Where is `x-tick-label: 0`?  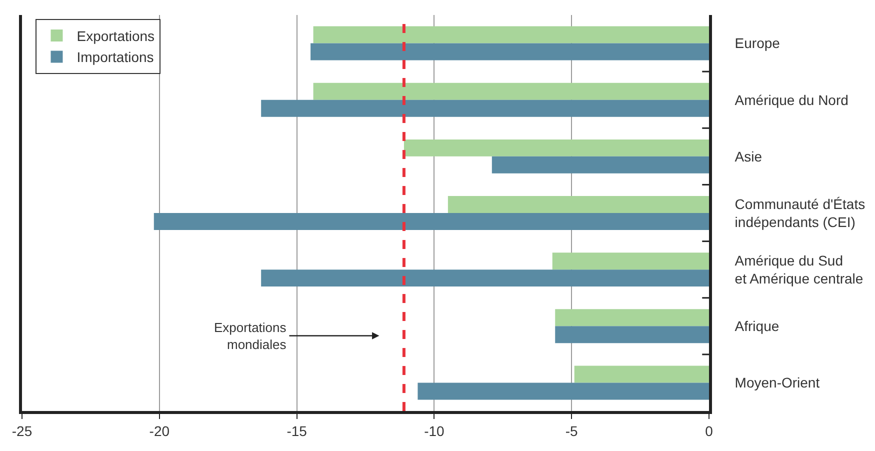
x-tick-label: 0 is located at coordinates (709, 430).